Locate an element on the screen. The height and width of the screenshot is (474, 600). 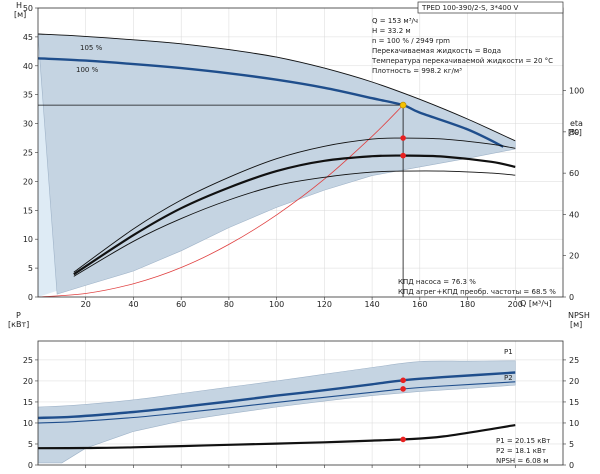
efficiency-tick-label: 80 is located at coordinates (574, 132).